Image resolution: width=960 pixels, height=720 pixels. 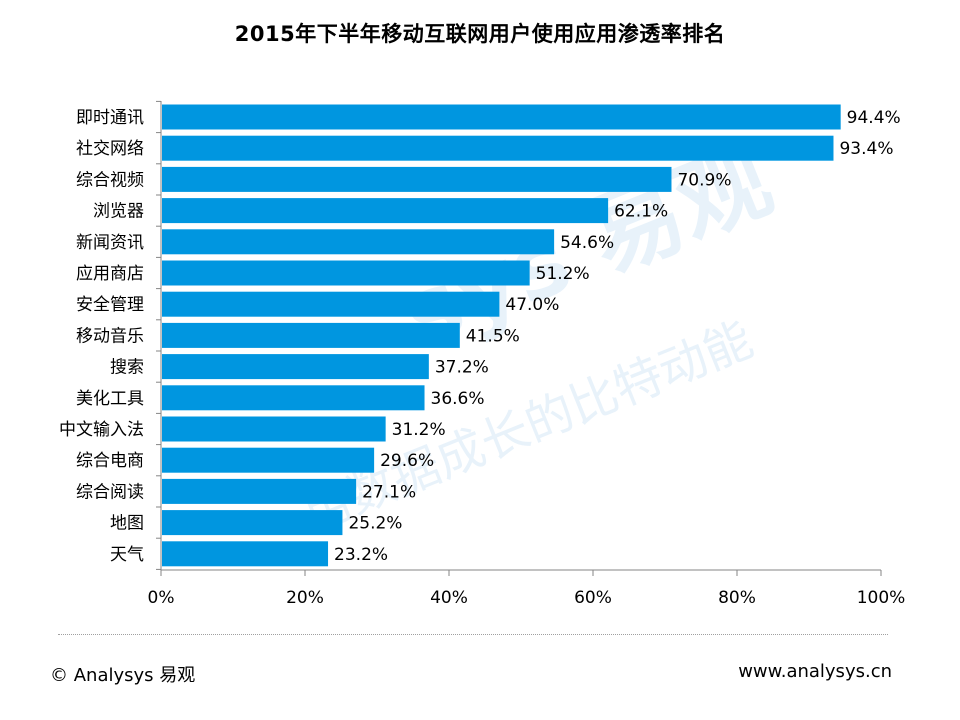 What do you see at coordinates (101, 430) in the screenshot?
I see `category-label: 中文输入法` at bounding box center [101, 430].